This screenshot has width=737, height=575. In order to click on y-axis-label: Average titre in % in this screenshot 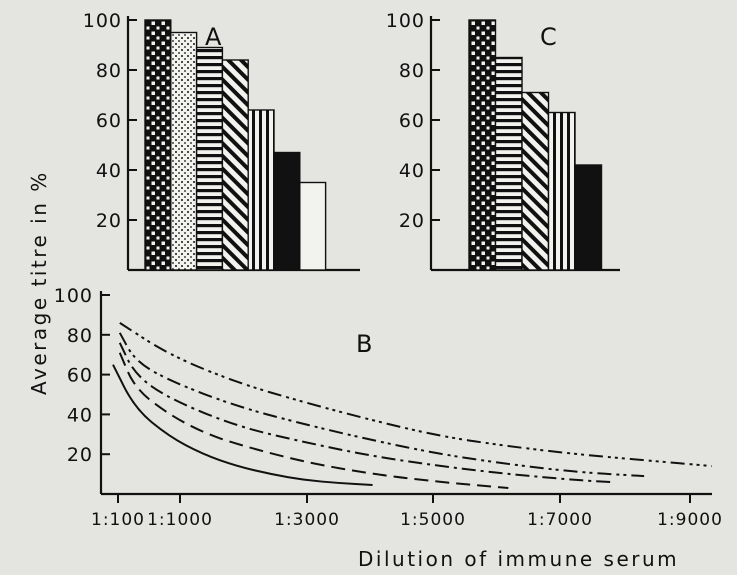, I will do `click(39, 282)`.